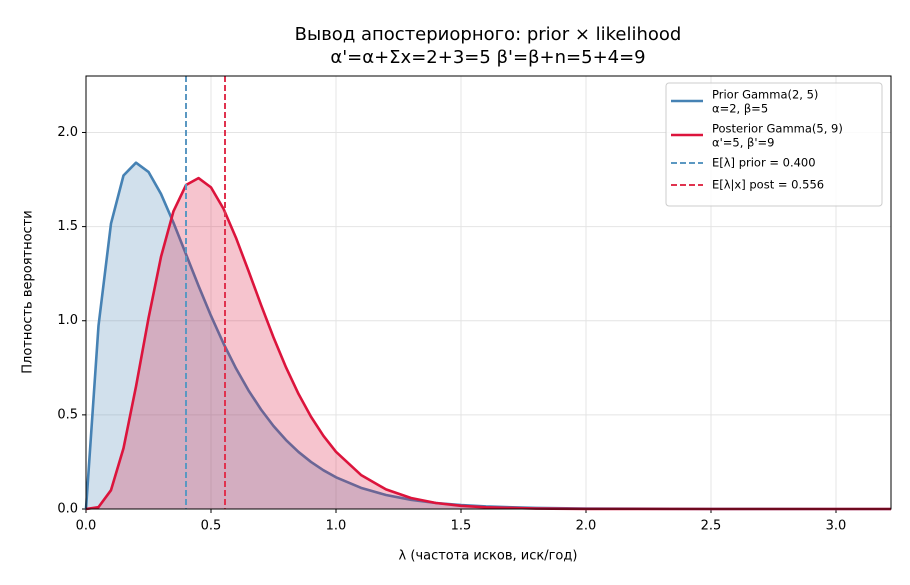  I want to click on y-axis-label: Плотность вероятности, so click(28, 291).